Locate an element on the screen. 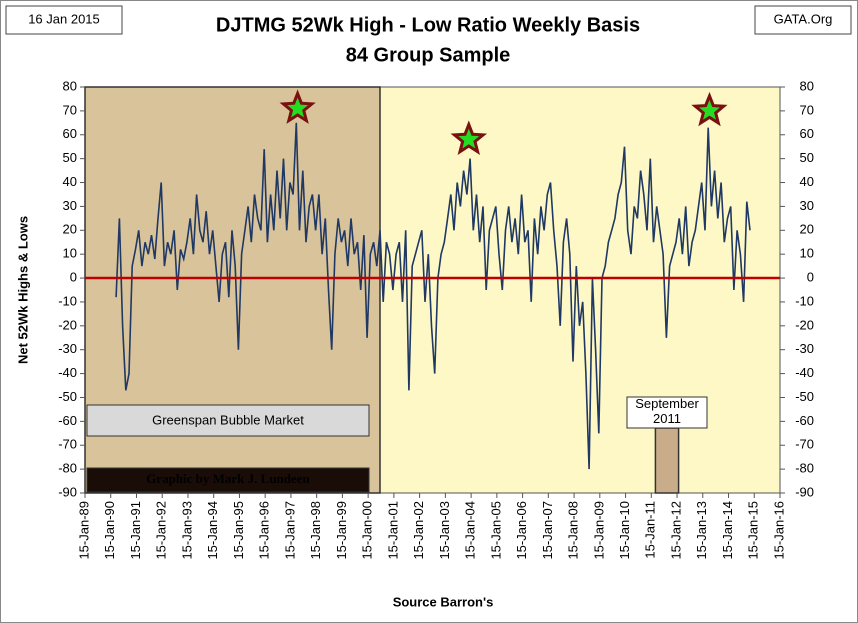 This screenshot has height=623, width=858. x-tick-label: 15-Jan-04 is located at coordinates (470, 530).